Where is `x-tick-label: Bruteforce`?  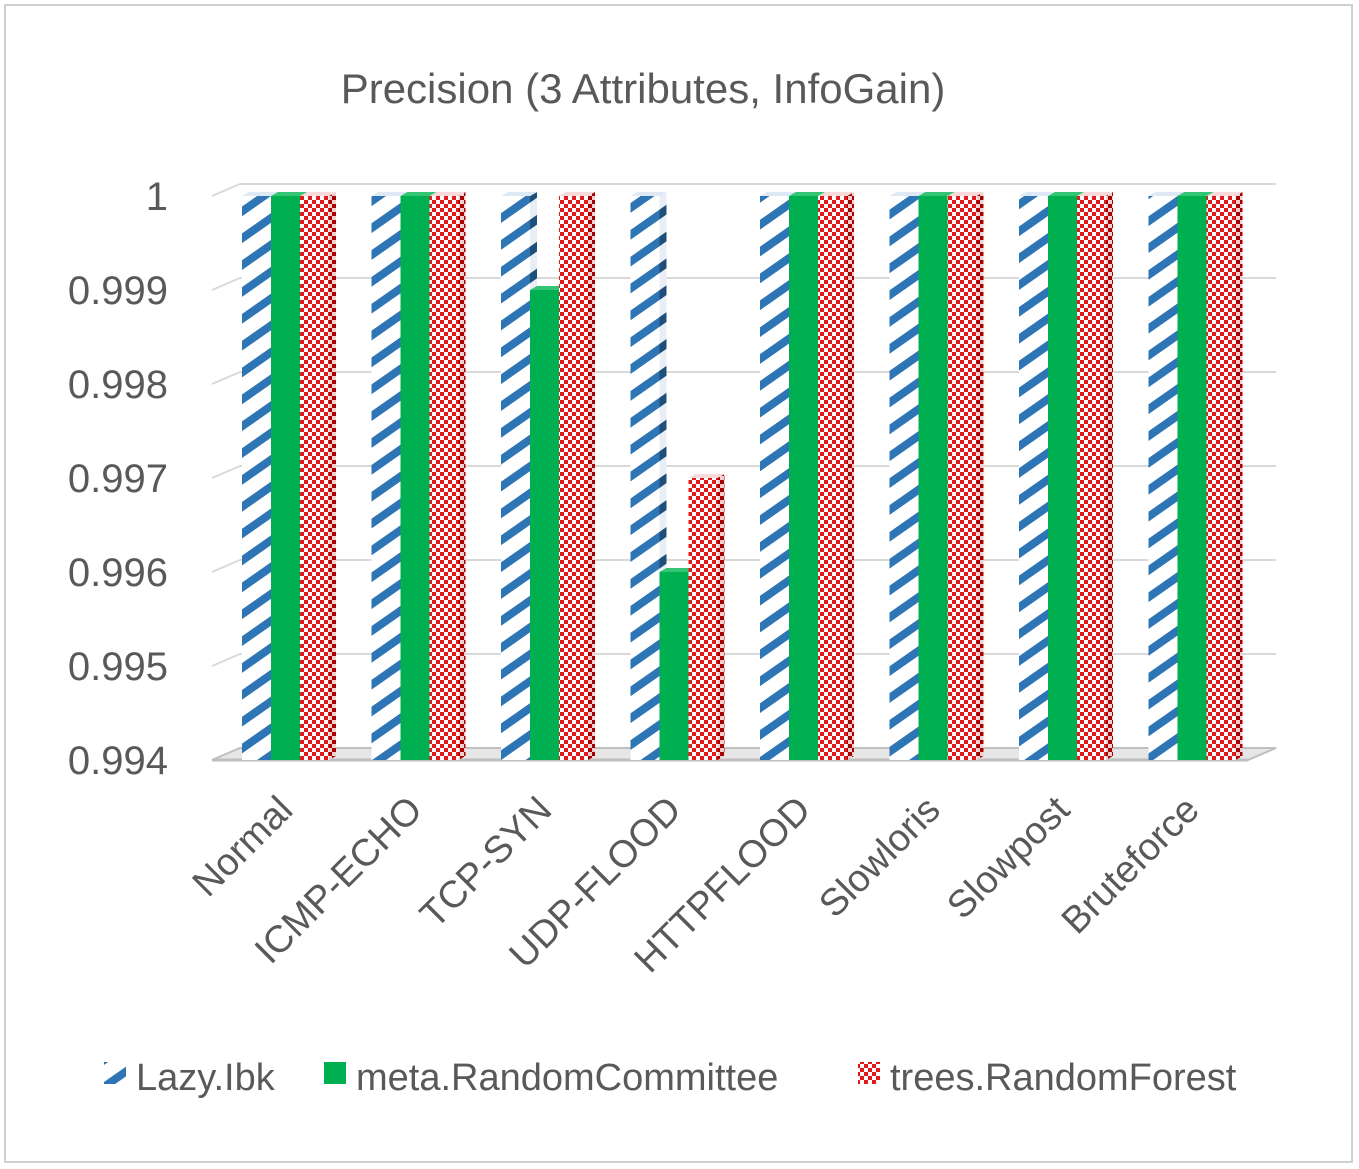
x-tick-label: Bruteforce is located at coordinates (1131, 866).